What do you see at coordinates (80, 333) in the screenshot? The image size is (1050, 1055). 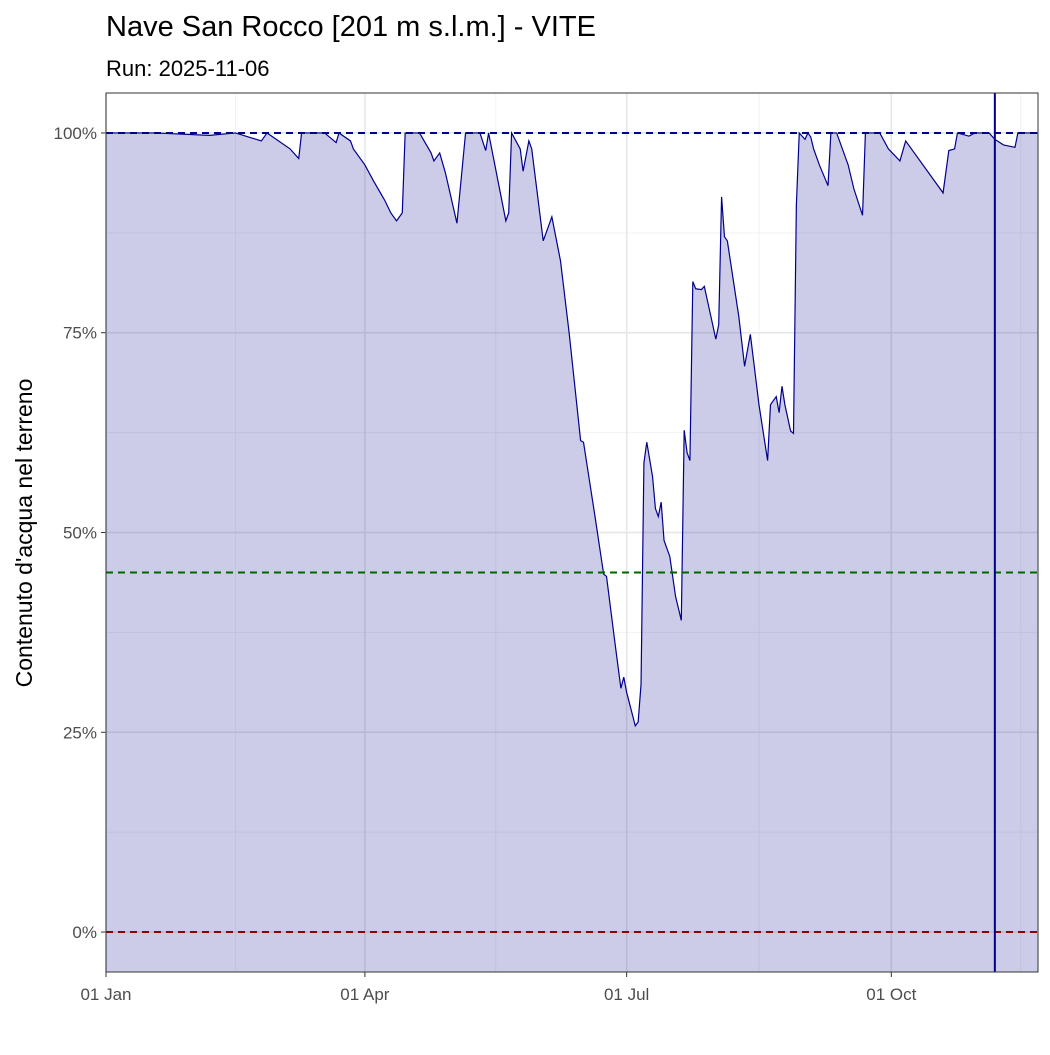 I see `y-tick-label: 75%` at bounding box center [80, 333].